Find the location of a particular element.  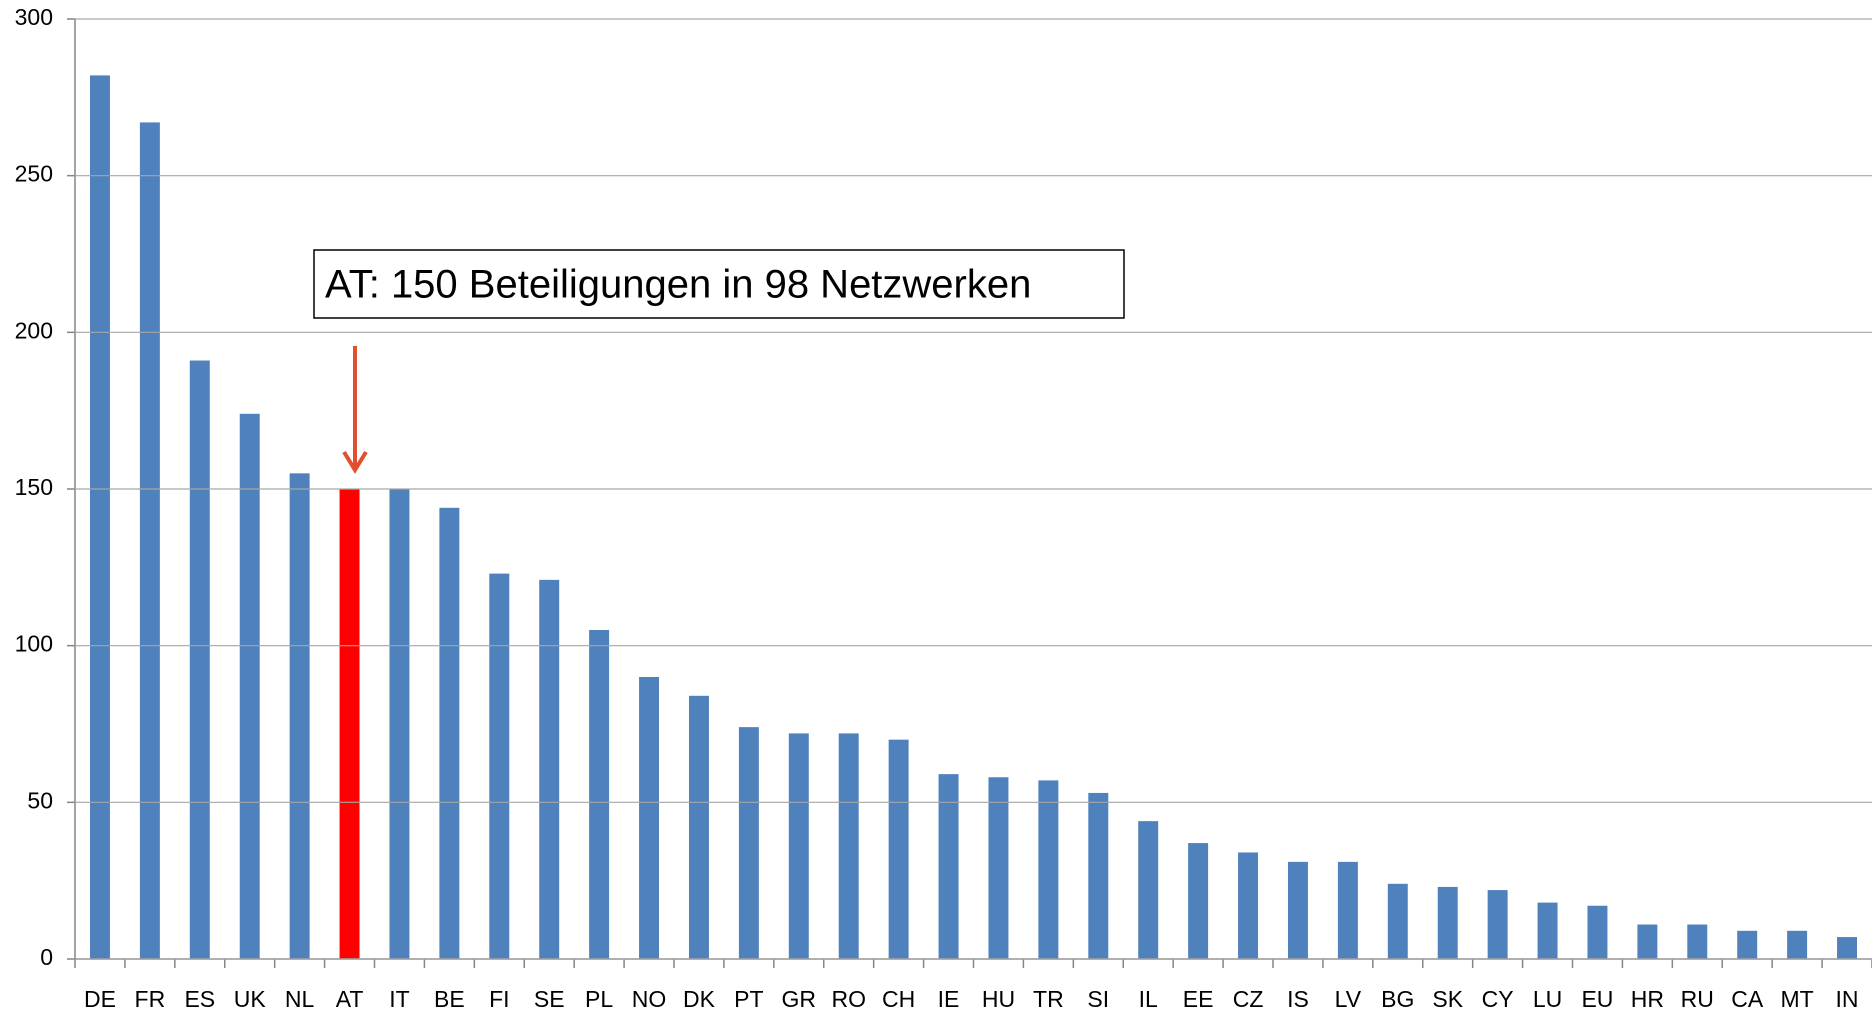

x-tick-label: FI is located at coordinates (499, 999).